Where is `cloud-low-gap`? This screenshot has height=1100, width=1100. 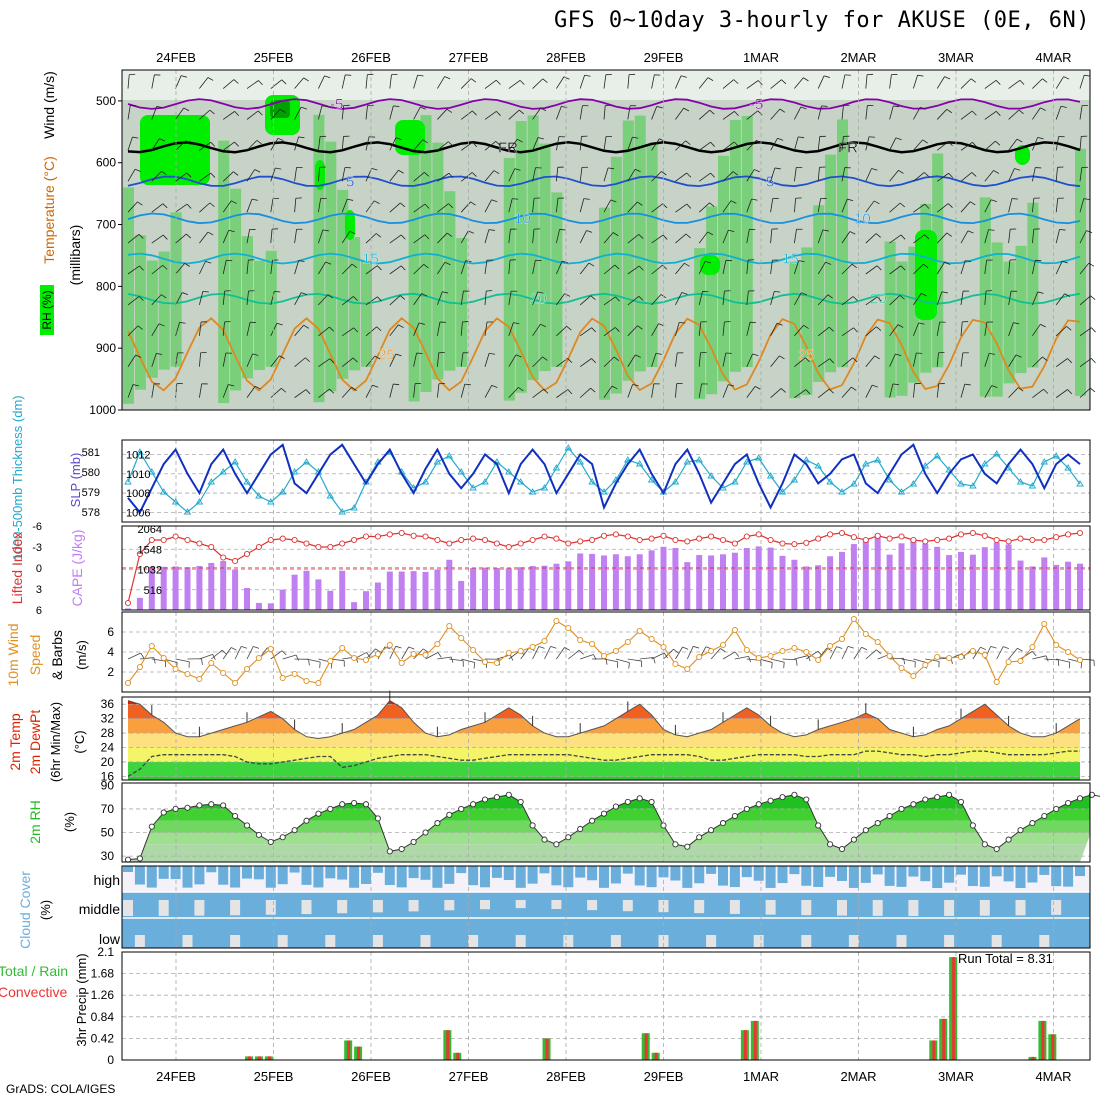
cloud-low-gap is located at coordinates (663, 941).